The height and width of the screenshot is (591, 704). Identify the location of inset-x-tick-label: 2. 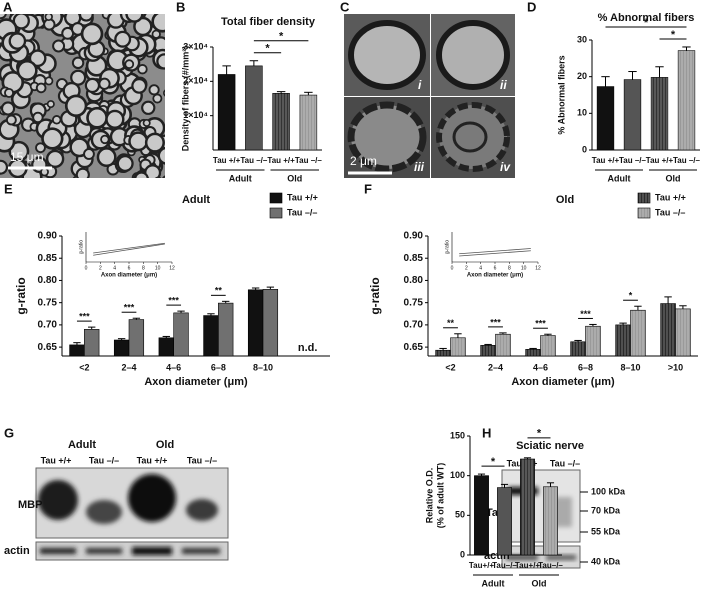
(466, 268).